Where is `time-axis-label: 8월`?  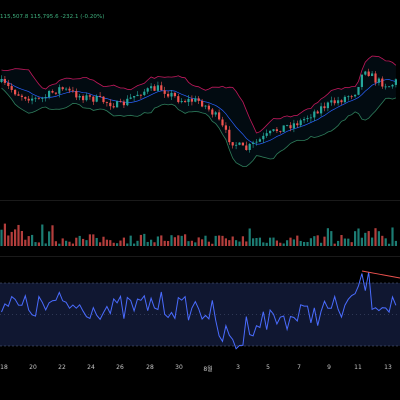
time-axis-label: 8월 is located at coordinates (208, 369).